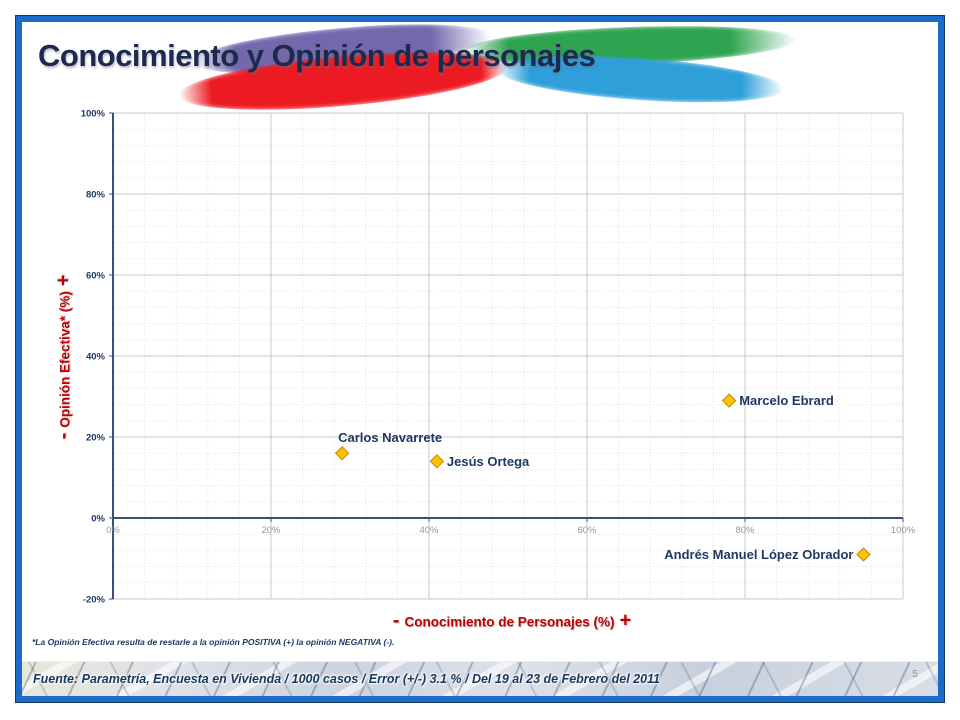  I want to click on header: Conocimiento y Opinión de personajes, so click(480, 68).